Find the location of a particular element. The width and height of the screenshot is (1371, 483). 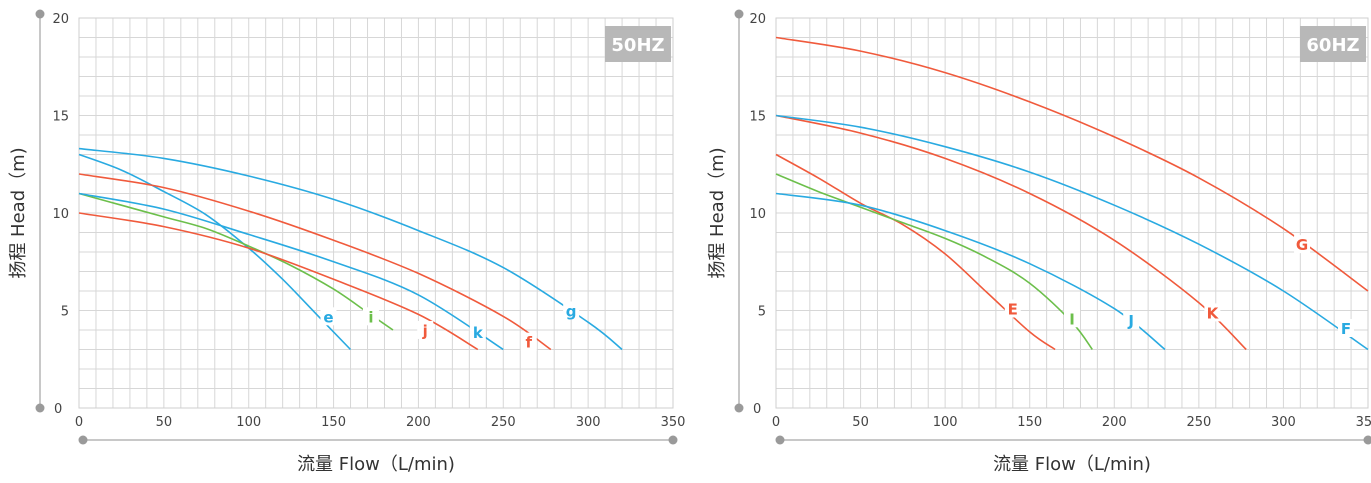

frequency-badge-label: 60HZ is located at coordinates (1332, 45).